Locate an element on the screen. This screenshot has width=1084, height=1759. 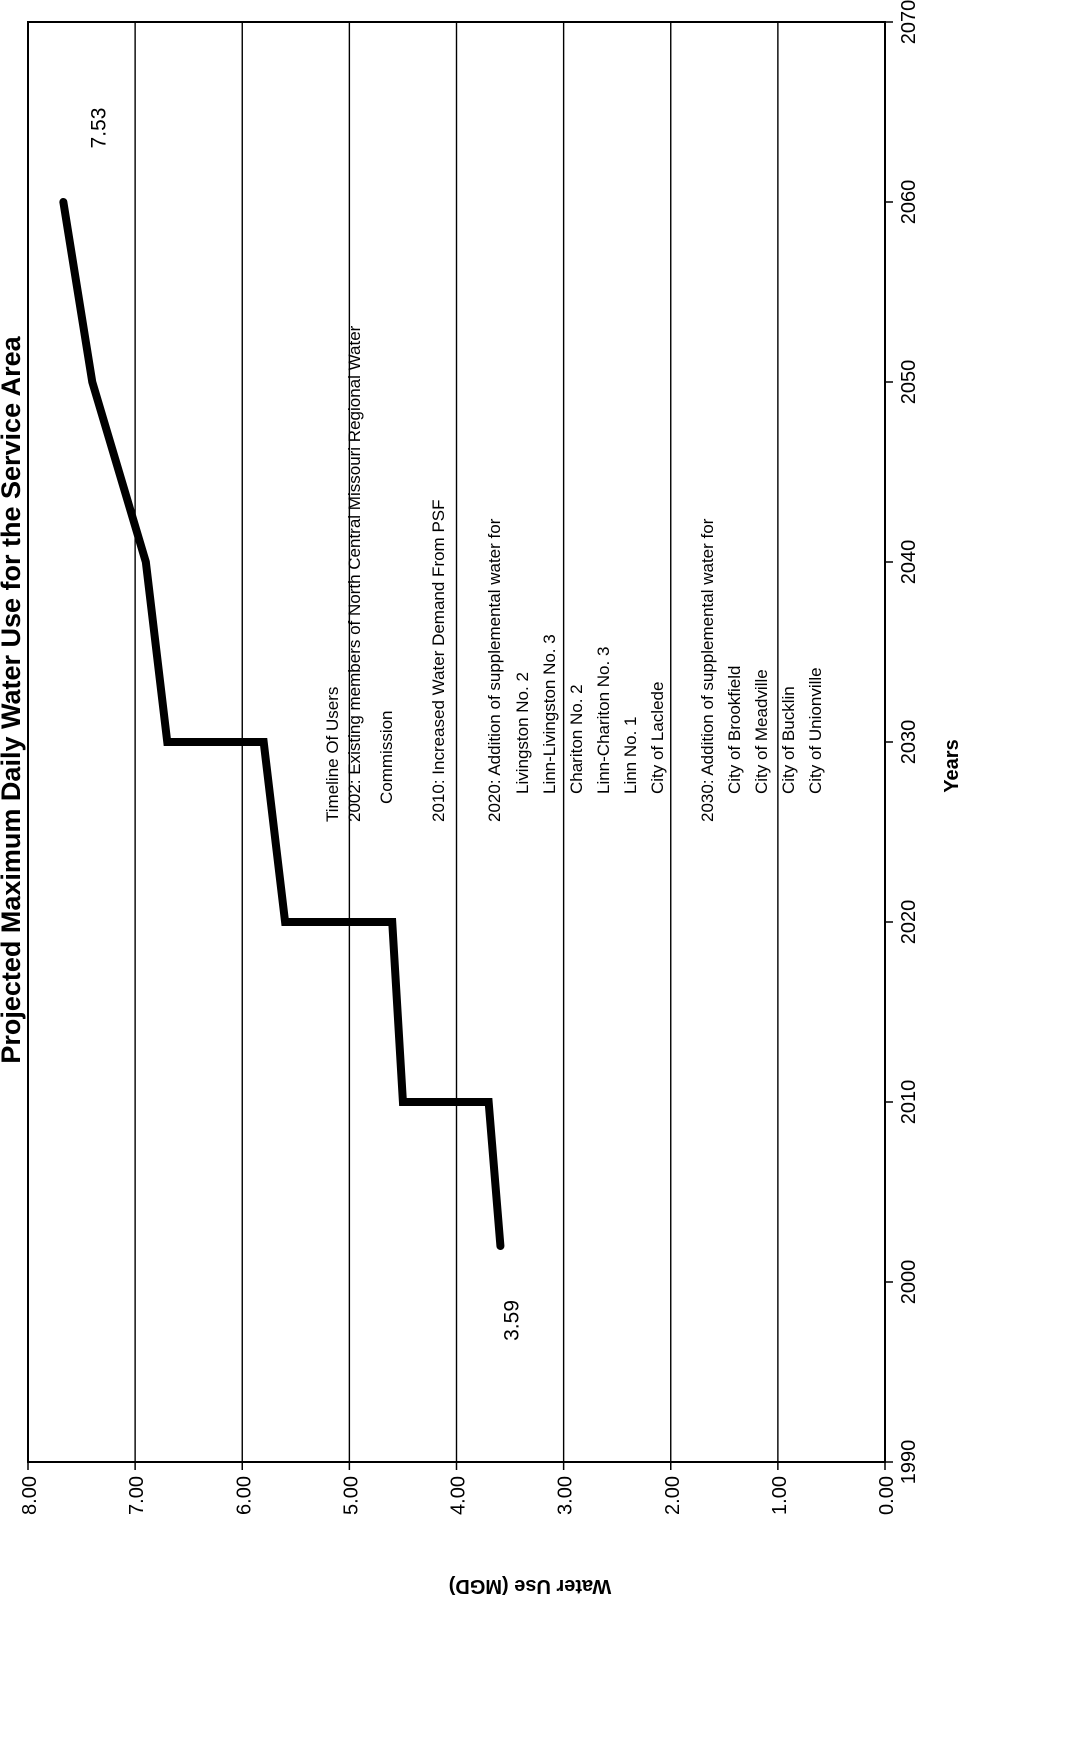
data-label: 3.59 is located at coordinates (511, 1320).